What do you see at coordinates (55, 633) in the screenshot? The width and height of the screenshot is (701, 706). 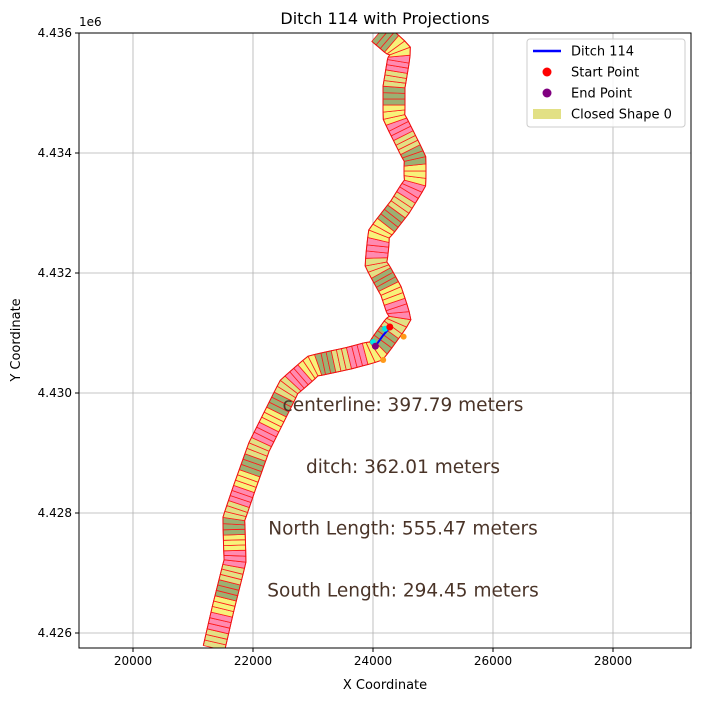 I see `y-tick-label: 4.426` at bounding box center [55, 633].